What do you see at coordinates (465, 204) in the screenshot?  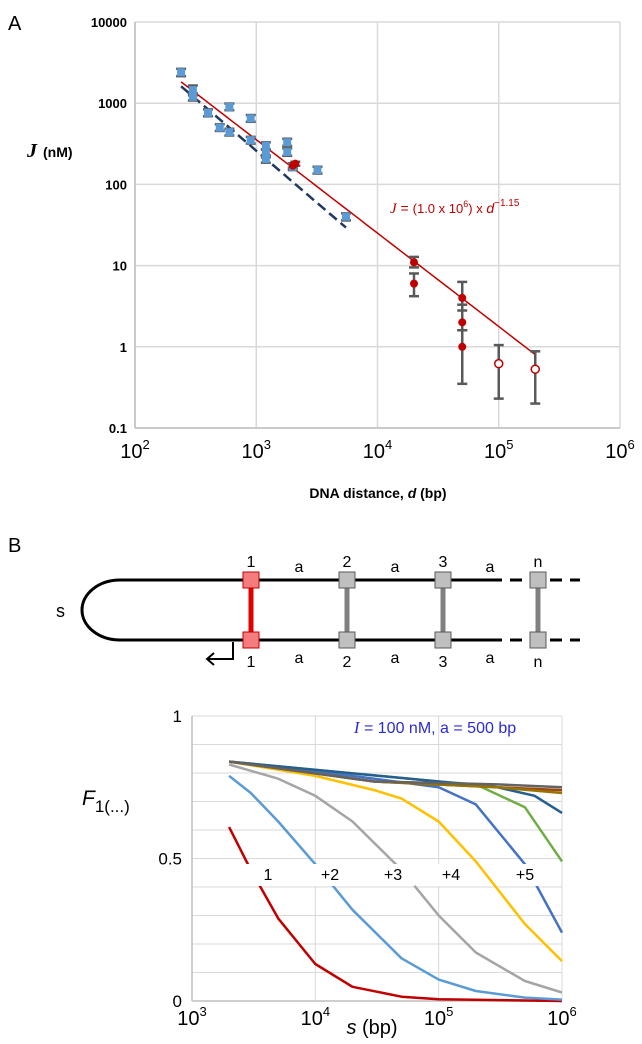 I see `fit-eq-coef-exp: 6` at bounding box center [465, 204].